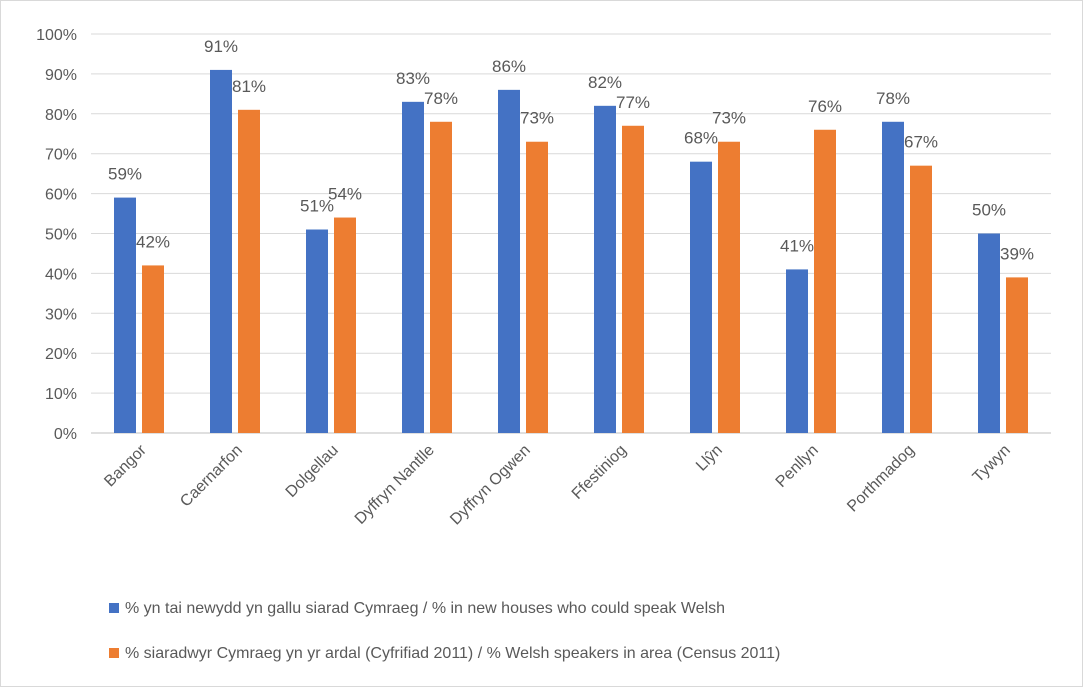 This screenshot has height=691, width=1083. I want to click on x-tick-label: Ffestiniog, so click(599, 472).